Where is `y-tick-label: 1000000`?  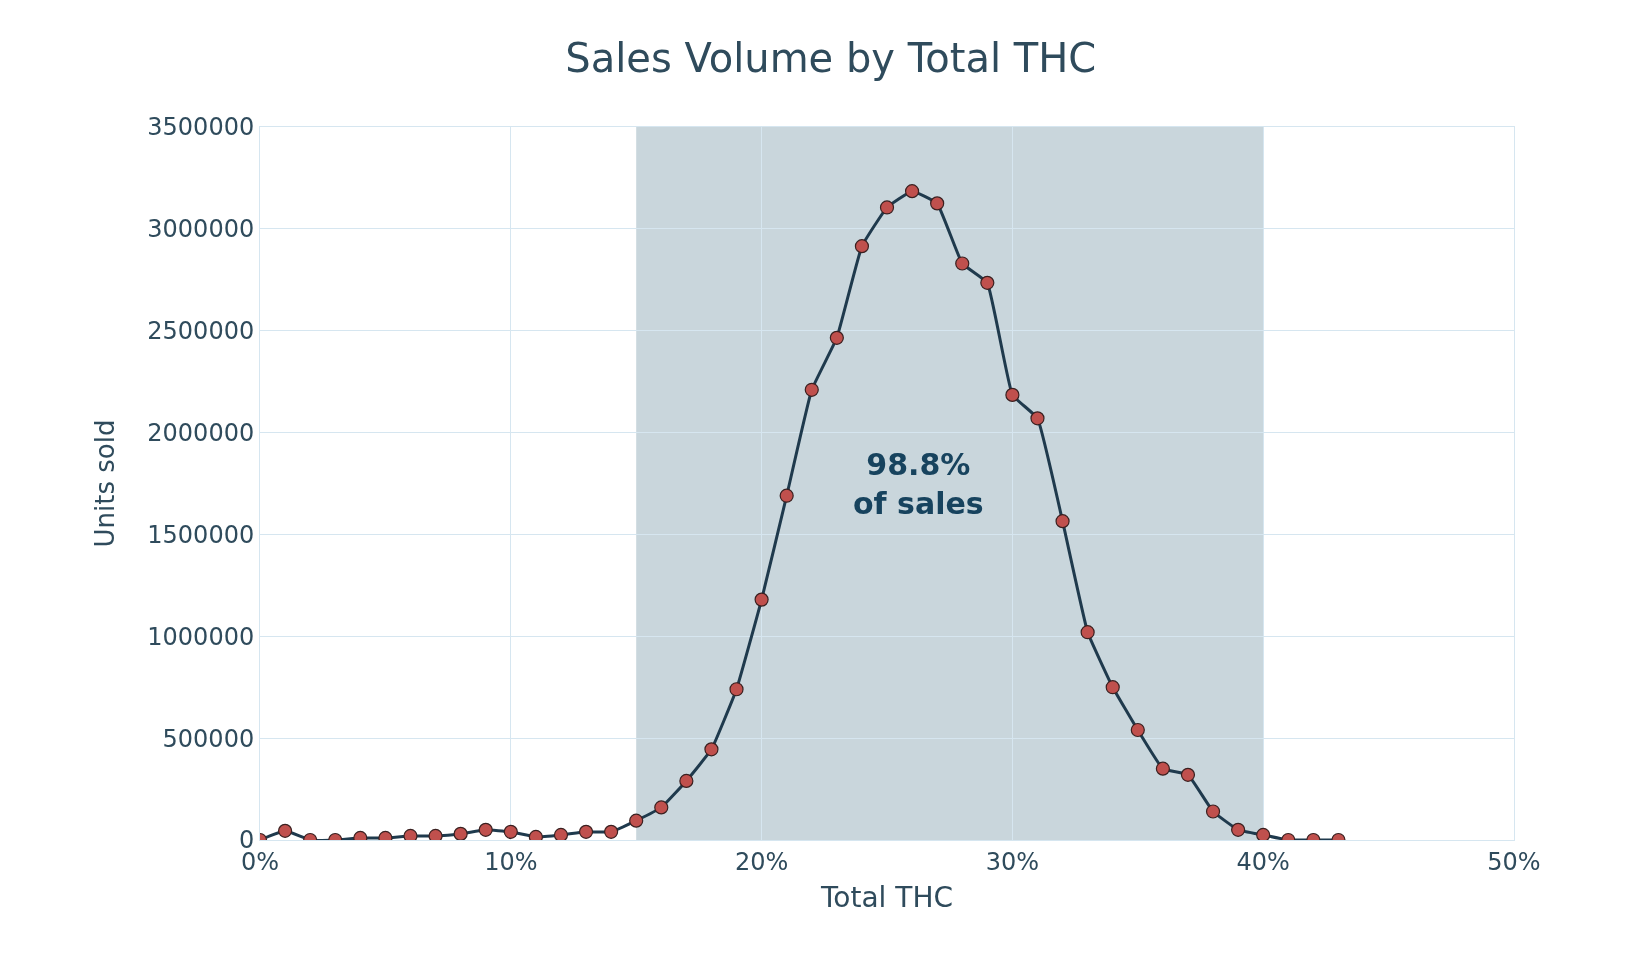
y-tick-label: 1000000 is located at coordinates (201, 636).